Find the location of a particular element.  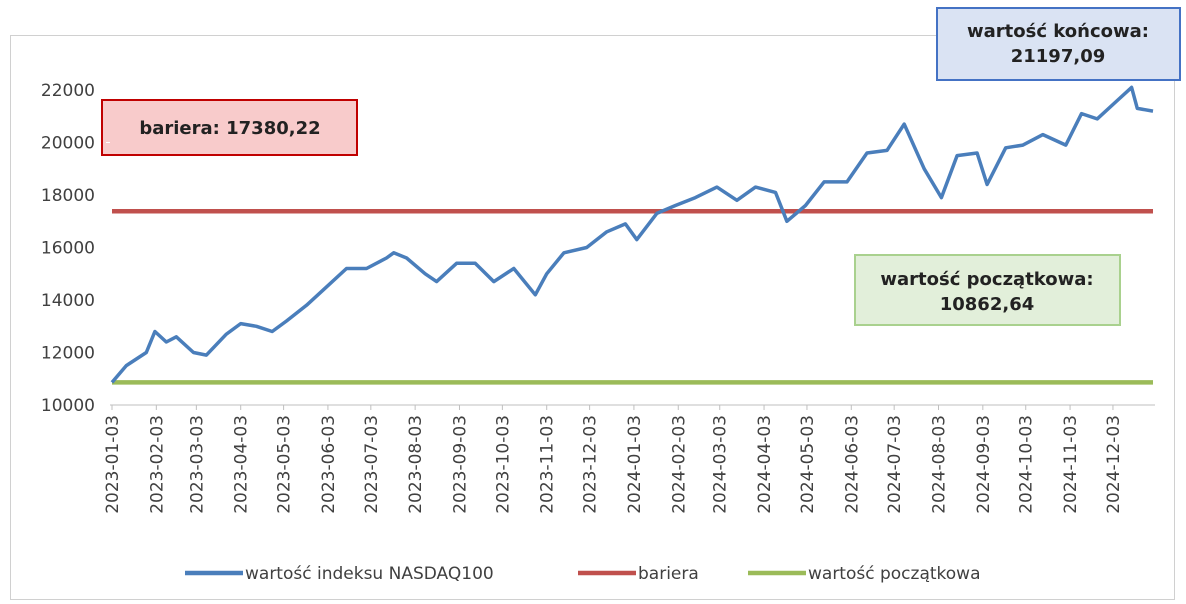

y-tick-label: 18000 is located at coordinates (68, 196).